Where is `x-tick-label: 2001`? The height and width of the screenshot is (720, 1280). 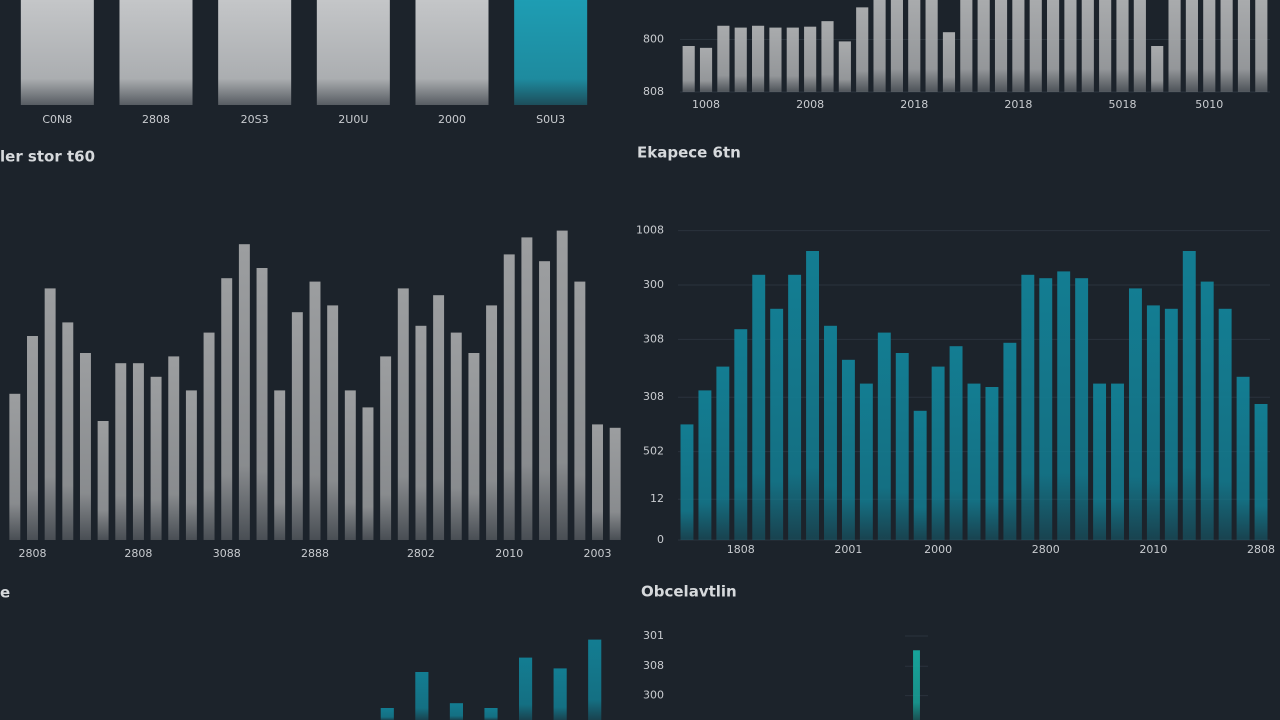 x-tick-label: 2001 is located at coordinates (848, 549).